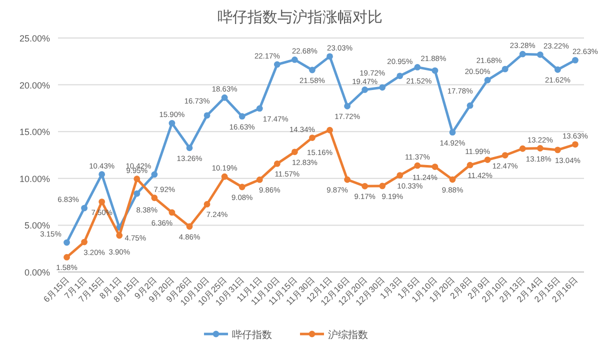 The image size is (600, 347). What do you see at coordinates (34, 179) in the screenshot?
I see `y-tick-label: 10.00%` at bounding box center [34, 179].